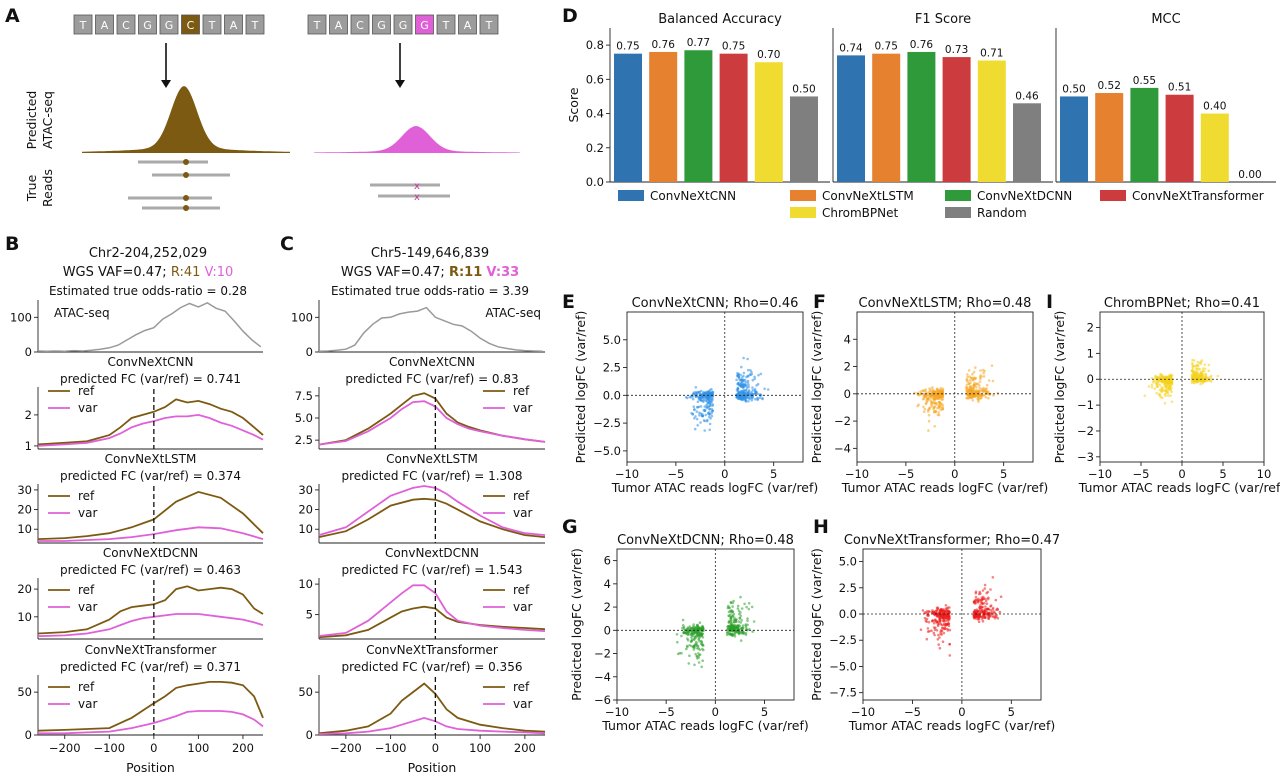 This screenshot has height=773, width=1280. Describe the element at coordinates (842, 448) in the screenshot. I see `y-tick-label: −4` at that location.